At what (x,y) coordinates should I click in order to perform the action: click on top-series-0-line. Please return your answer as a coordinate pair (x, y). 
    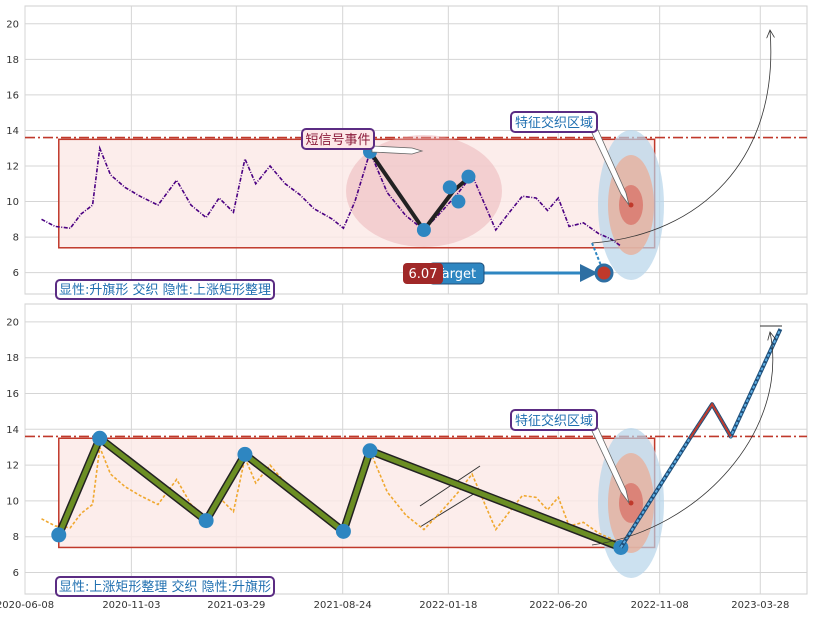
    Looking at the image, I should click on (331, 196).